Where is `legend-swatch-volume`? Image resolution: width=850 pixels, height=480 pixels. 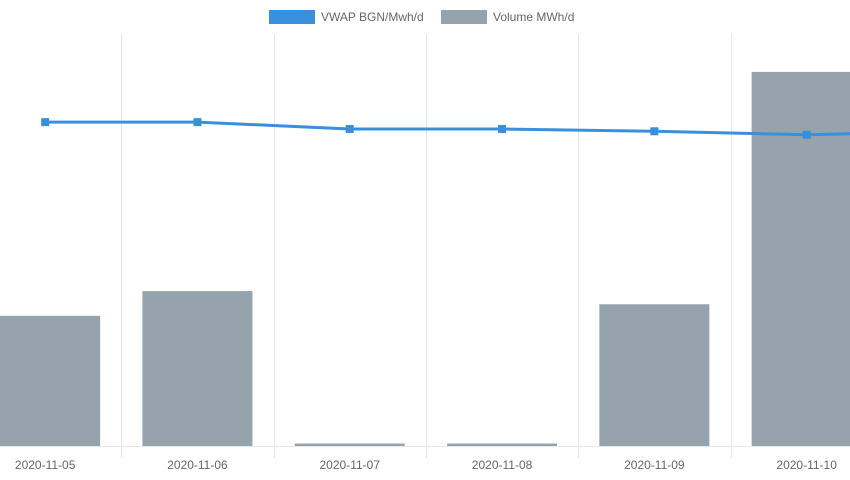 legend-swatch-volume is located at coordinates (464, 17).